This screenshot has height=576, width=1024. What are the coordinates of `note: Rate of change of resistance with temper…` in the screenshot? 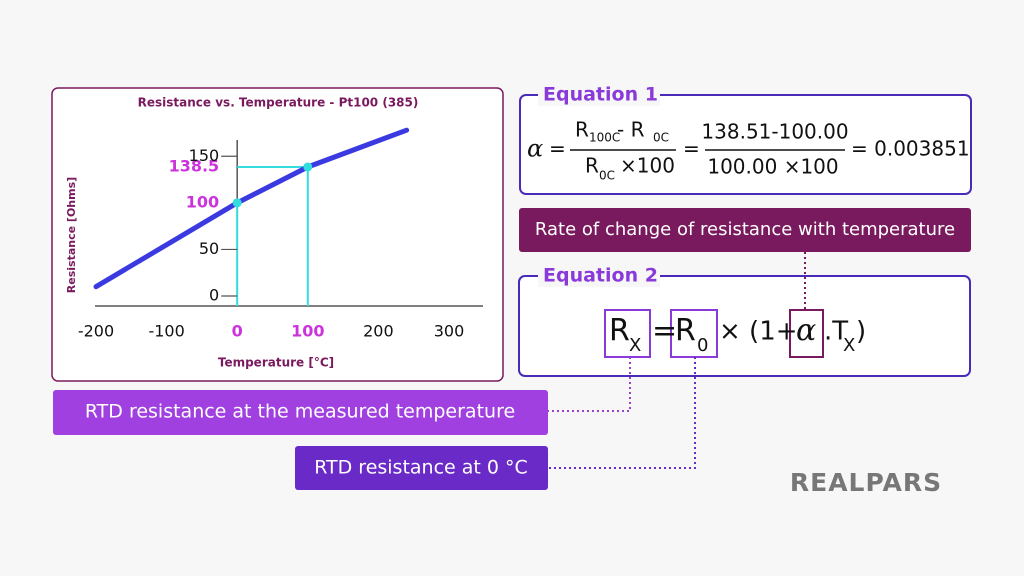 It's located at (745, 229).